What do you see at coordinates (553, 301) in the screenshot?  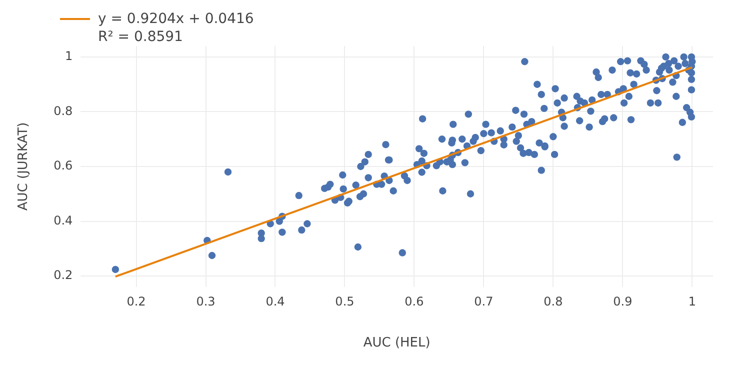 I see `x-tick-label: 0.8` at bounding box center [553, 301].